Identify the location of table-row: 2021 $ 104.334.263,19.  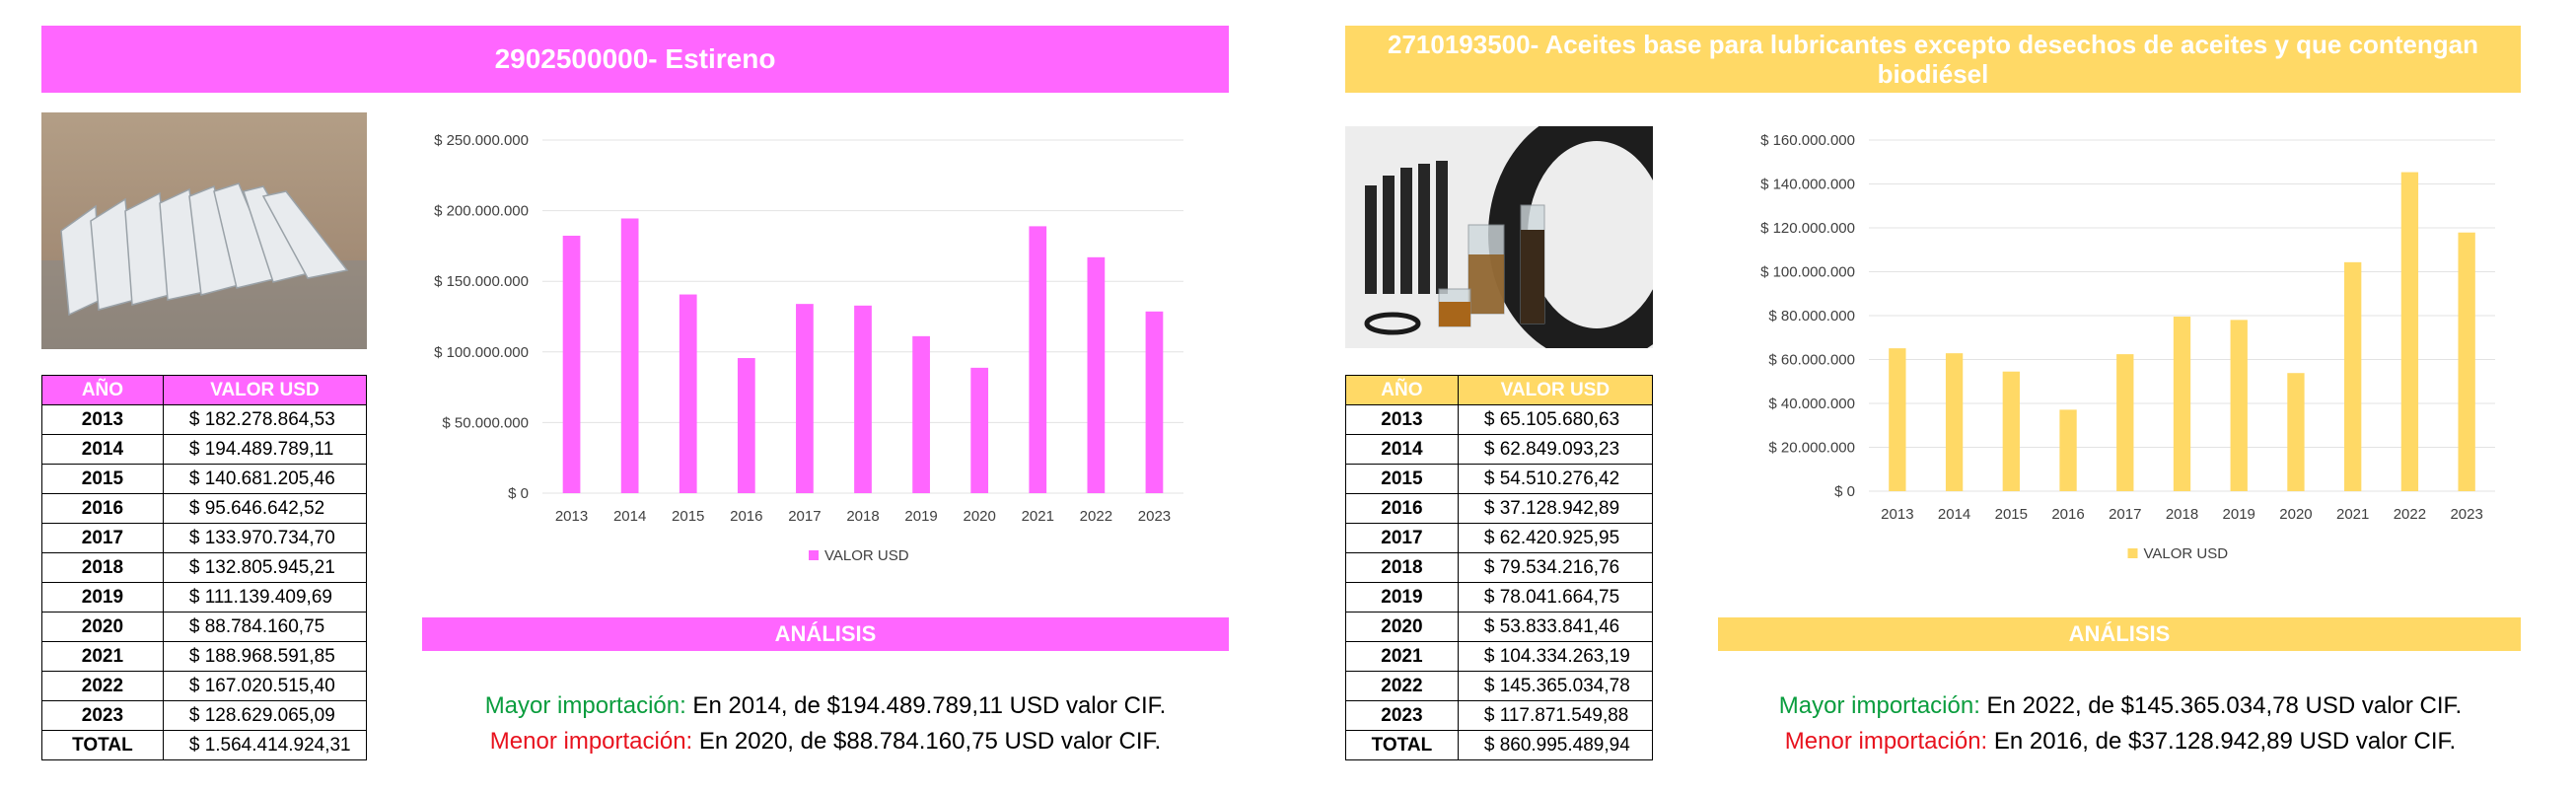
(1499, 656).